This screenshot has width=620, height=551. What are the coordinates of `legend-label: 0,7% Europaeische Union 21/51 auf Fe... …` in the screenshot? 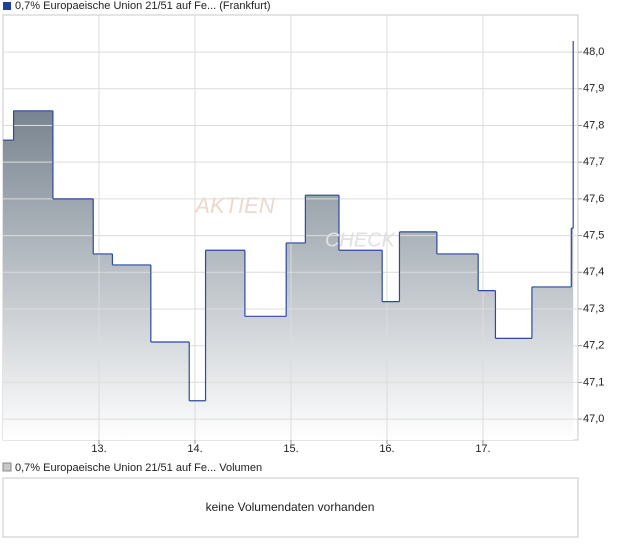 It's located at (143, 6).